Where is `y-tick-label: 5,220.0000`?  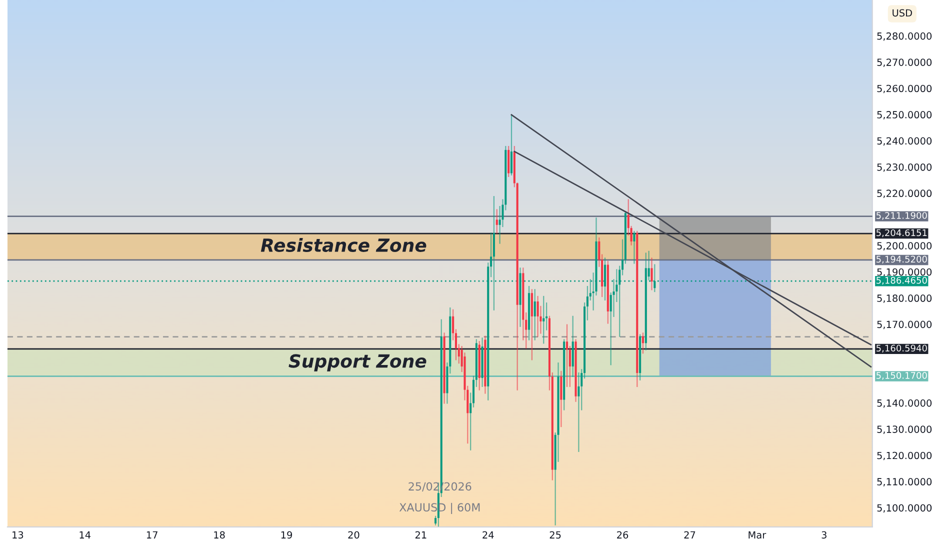
y-tick-label: 5,220.0000 is located at coordinates (904, 194).